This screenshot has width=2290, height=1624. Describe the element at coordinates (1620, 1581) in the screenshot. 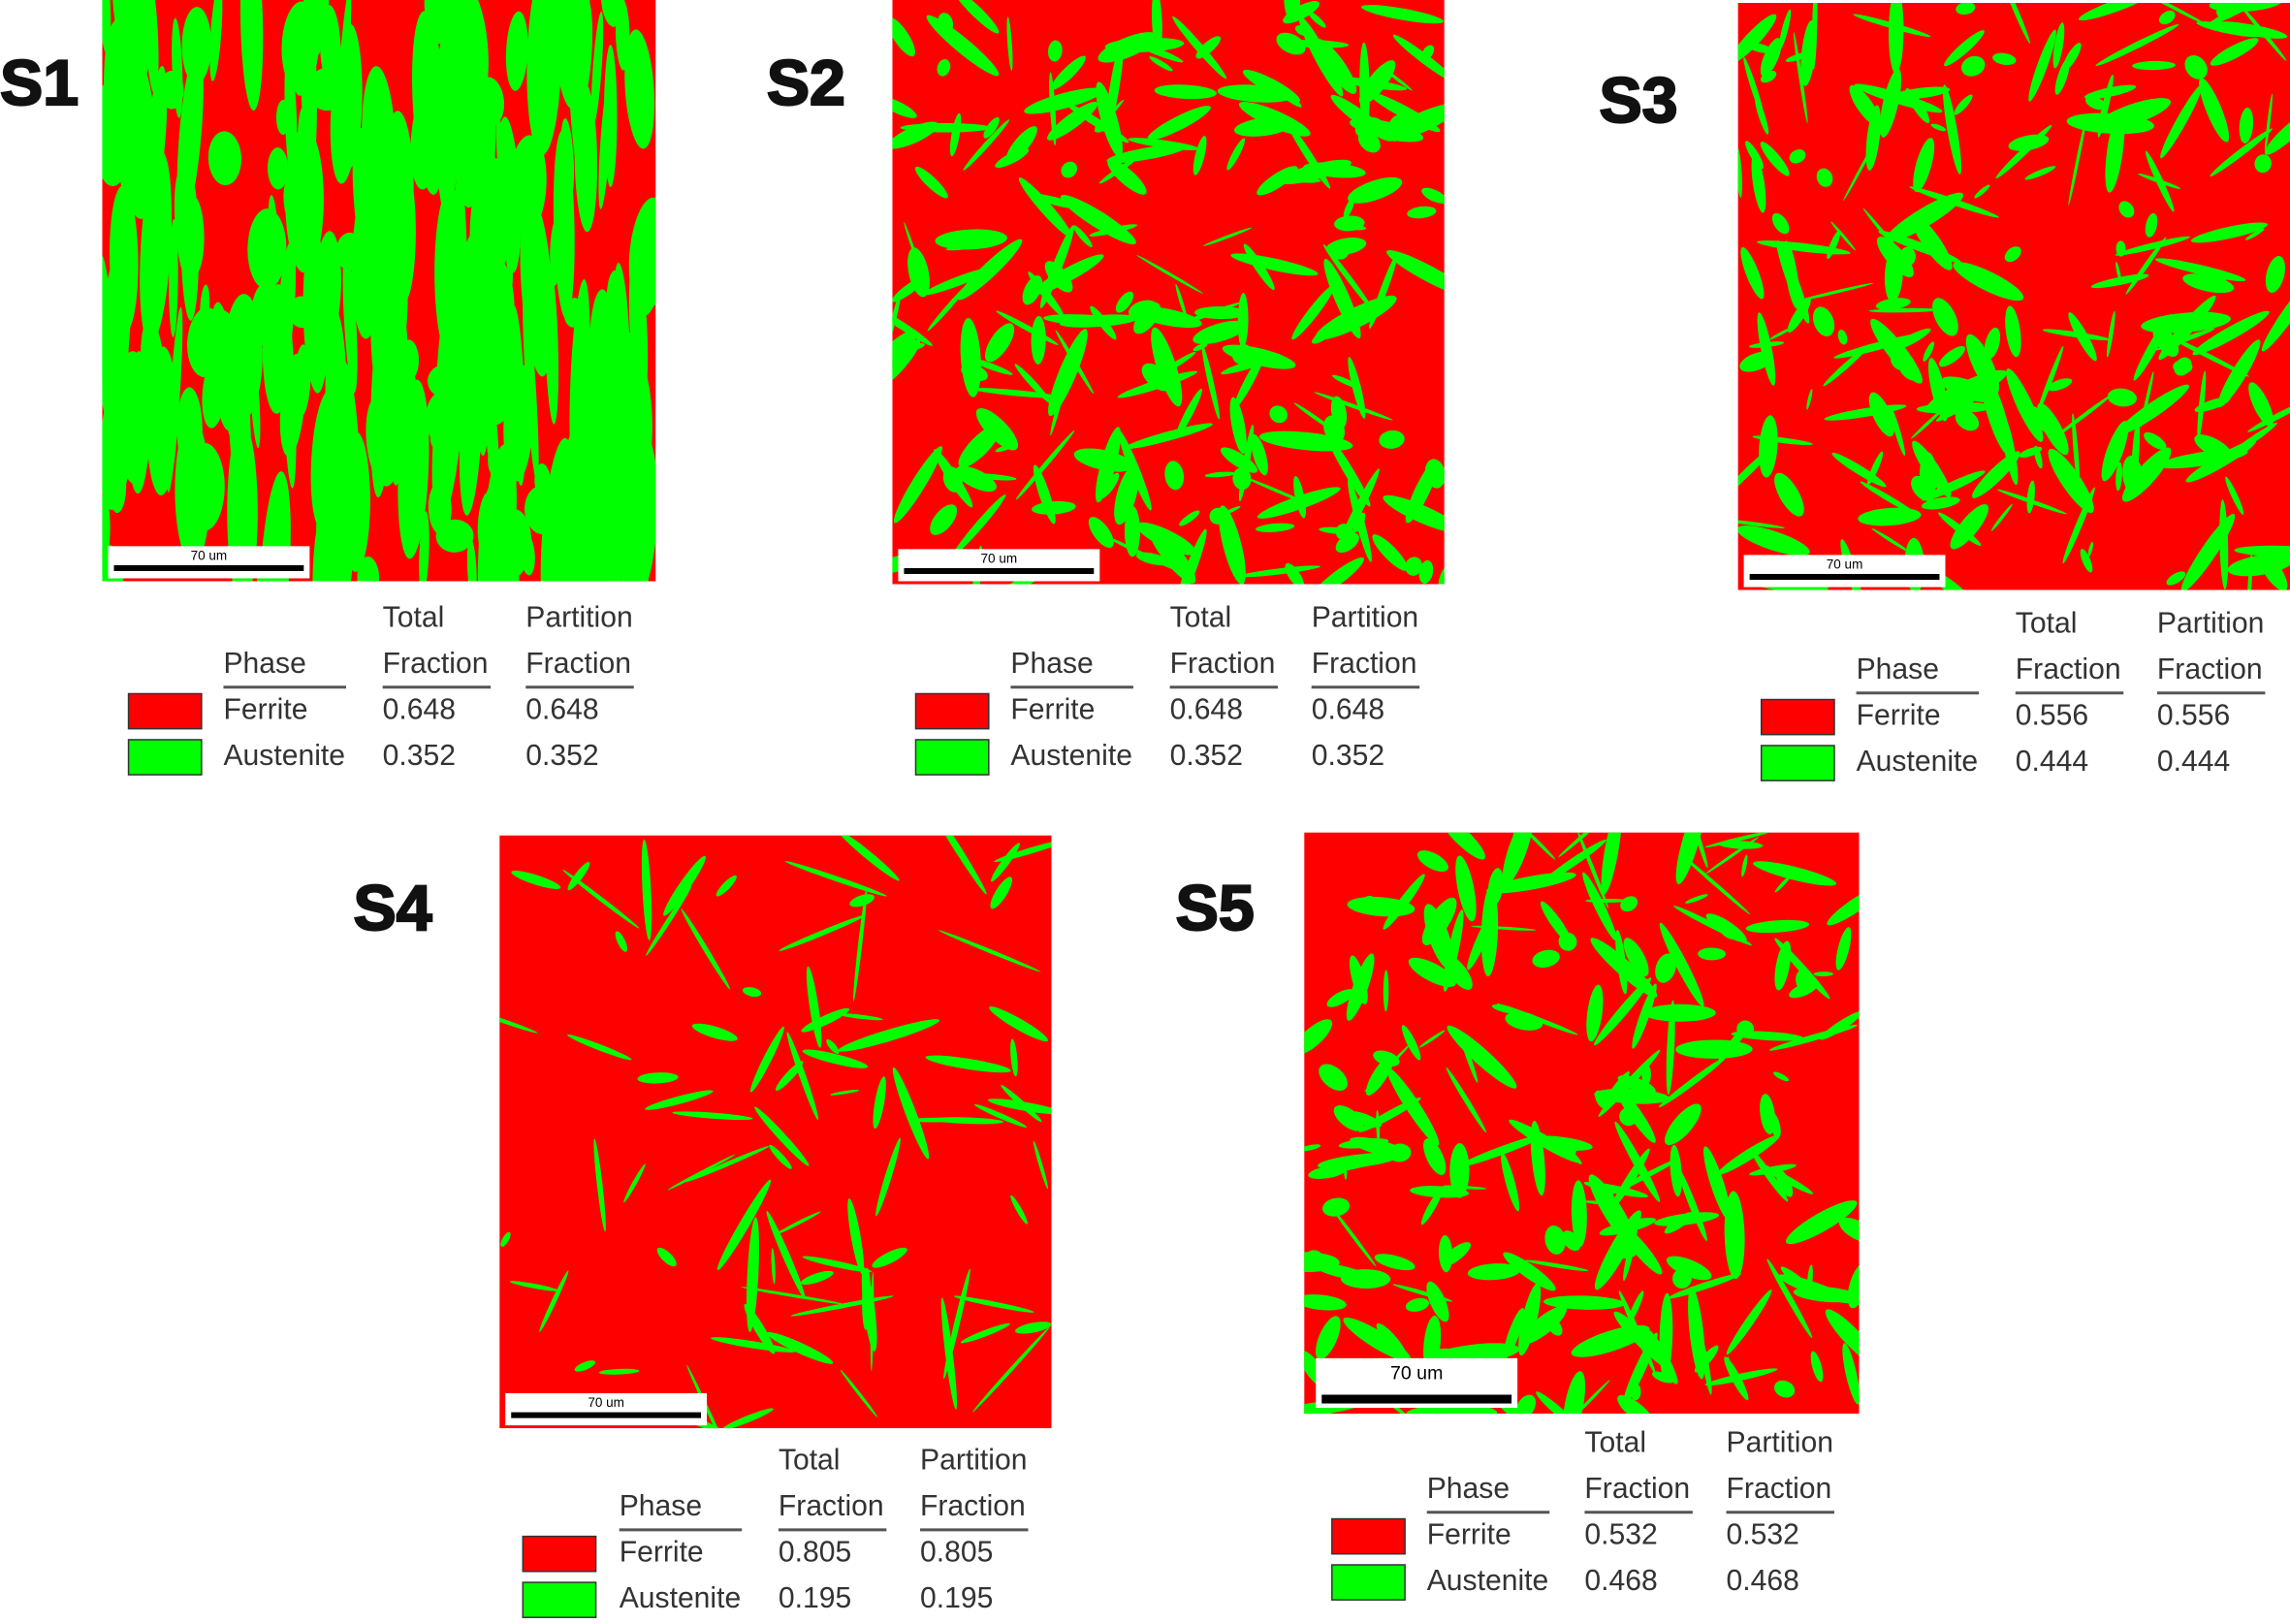

I see `total-fraction: 0.468` at that location.